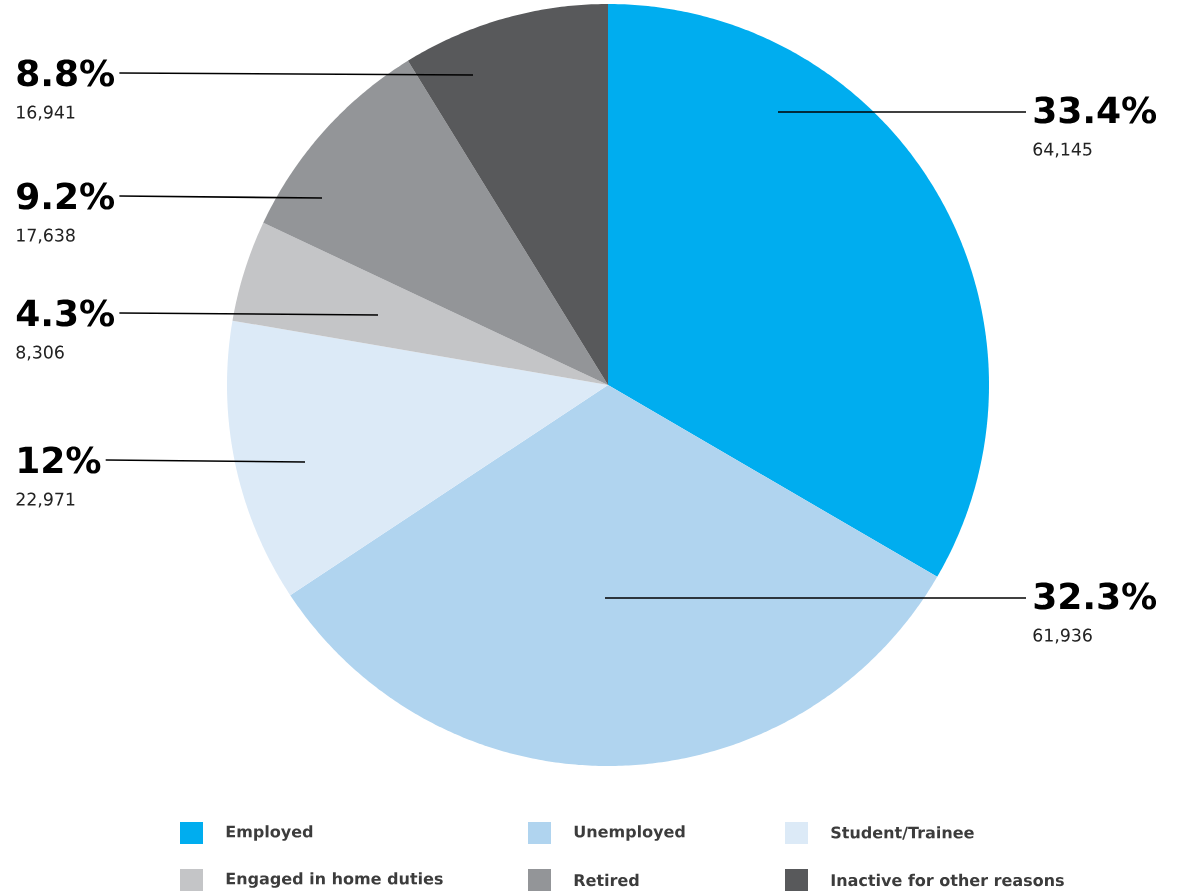 This screenshot has width=1204, height=892. What do you see at coordinates (66, 196) in the screenshot?
I see `data-label: 9.2%` at bounding box center [66, 196].